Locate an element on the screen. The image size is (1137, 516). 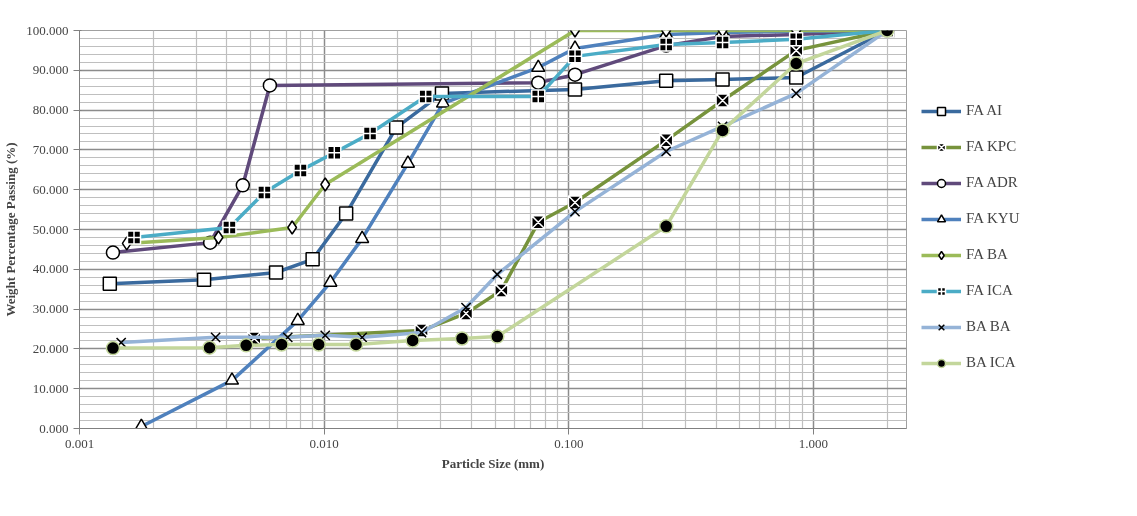
legend-label: BA BA is located at coordinates (988, 326).